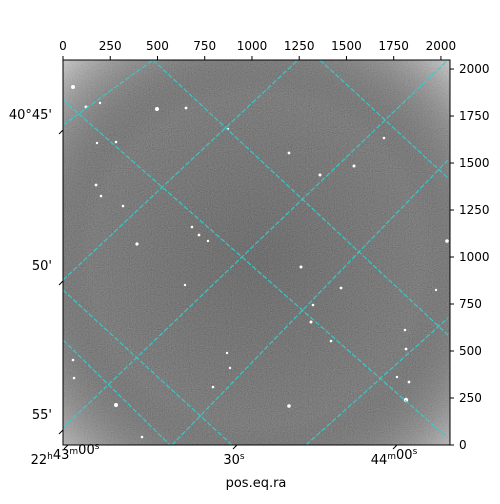  Describe the element at coordinates (346, 46) in the screenshot. I see `x-tick-label: 1500` at that location.